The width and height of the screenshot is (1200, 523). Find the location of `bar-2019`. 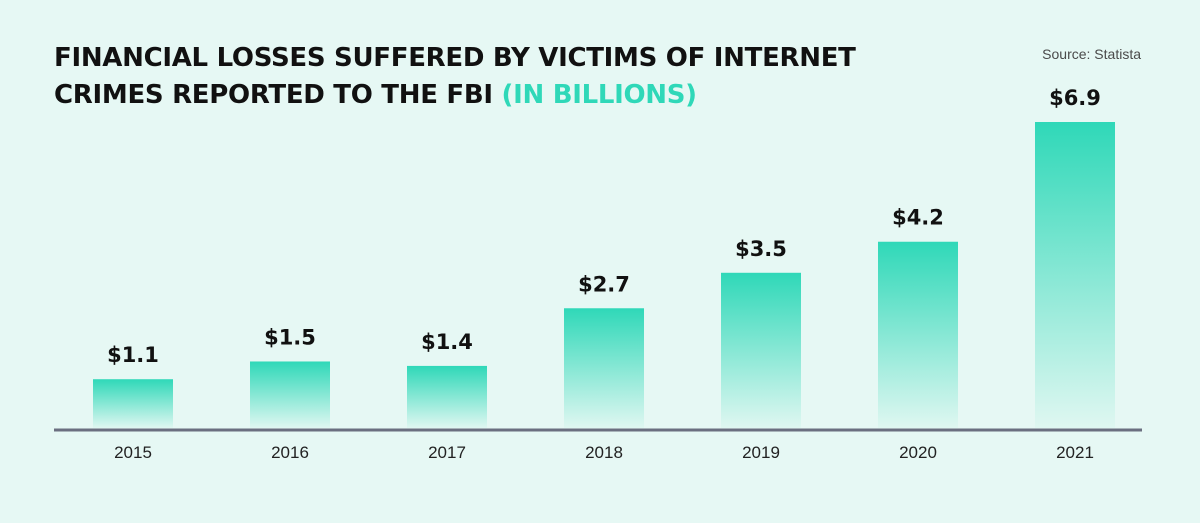

bar-2019 is located at coordinates (761, 350).